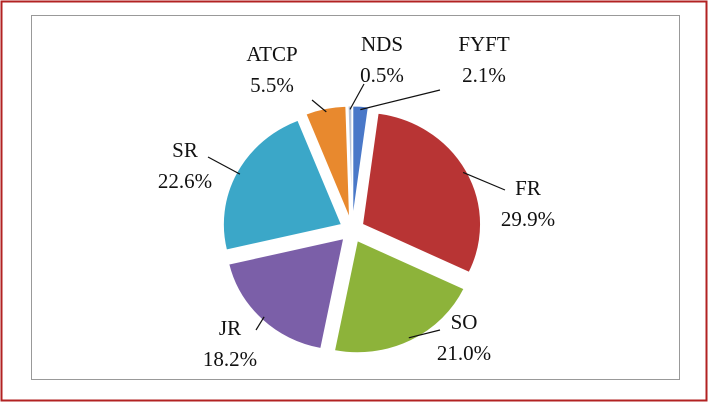  Describe the element at coordinates (382, 44) in the screenshot. I see `category-label: NDS` at that location.